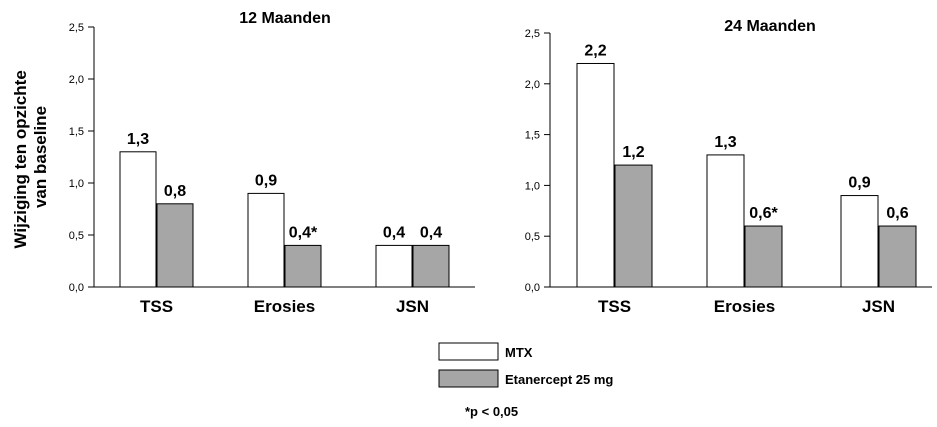  What do you see at coordinates (519, 352) in the screenshot?
I see `legend-label-mtx: MTX` at bounding box center [519, 352].